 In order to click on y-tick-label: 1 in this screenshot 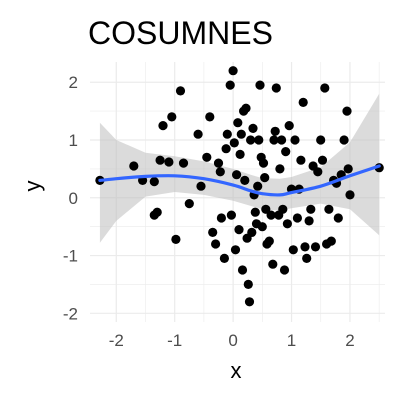, I will do `click(73, 140)`.